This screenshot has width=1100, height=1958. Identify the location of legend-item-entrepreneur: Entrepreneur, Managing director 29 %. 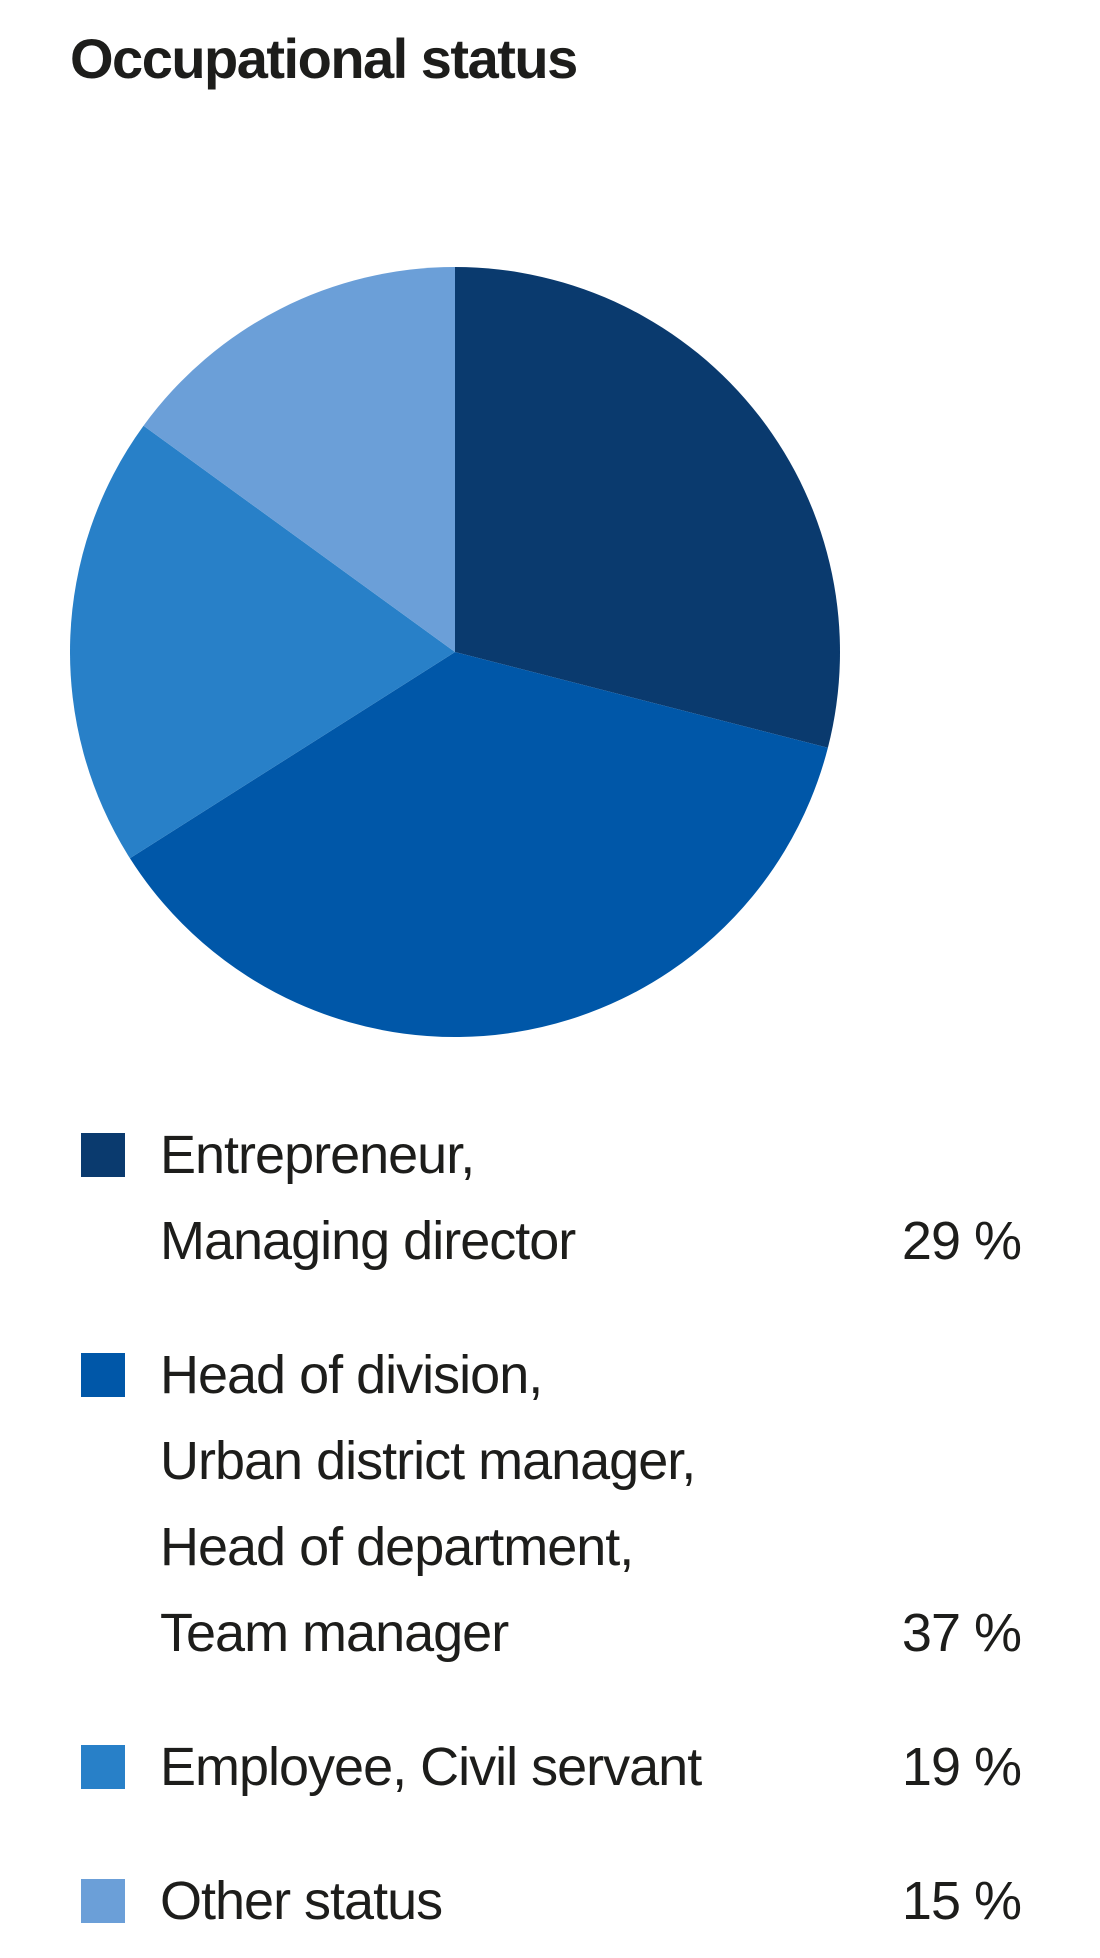
(551, 1198).